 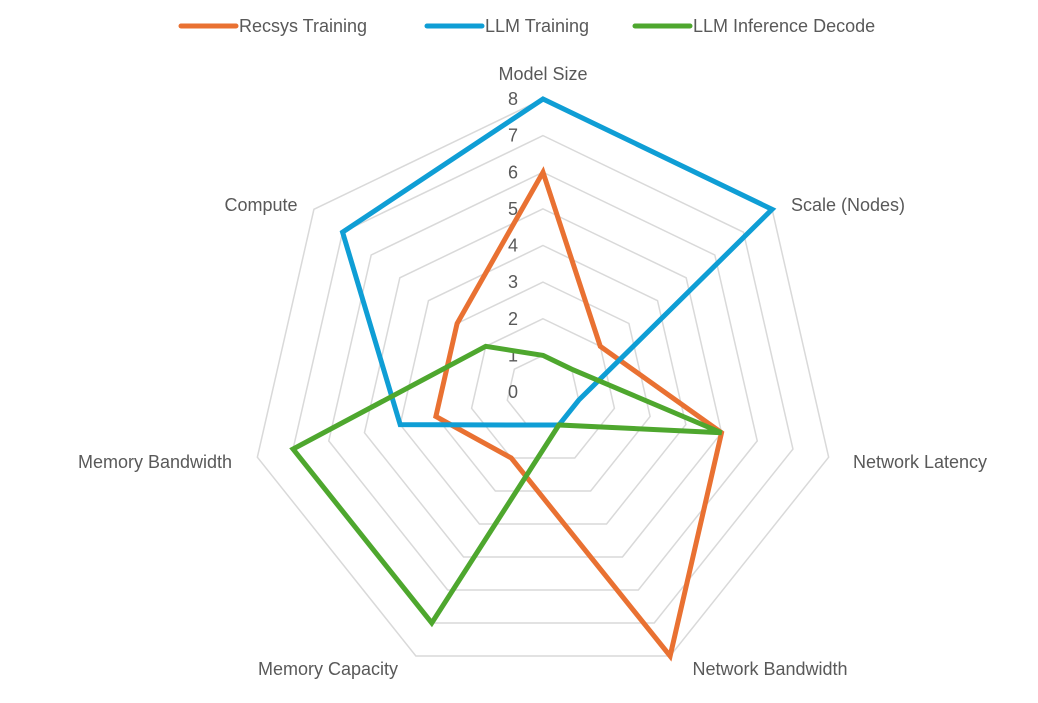 What do you see at coordinates (155, 462) in the screenshot?
I see `category-label: Memory Bandwidth` at bounding box center [155, 462].